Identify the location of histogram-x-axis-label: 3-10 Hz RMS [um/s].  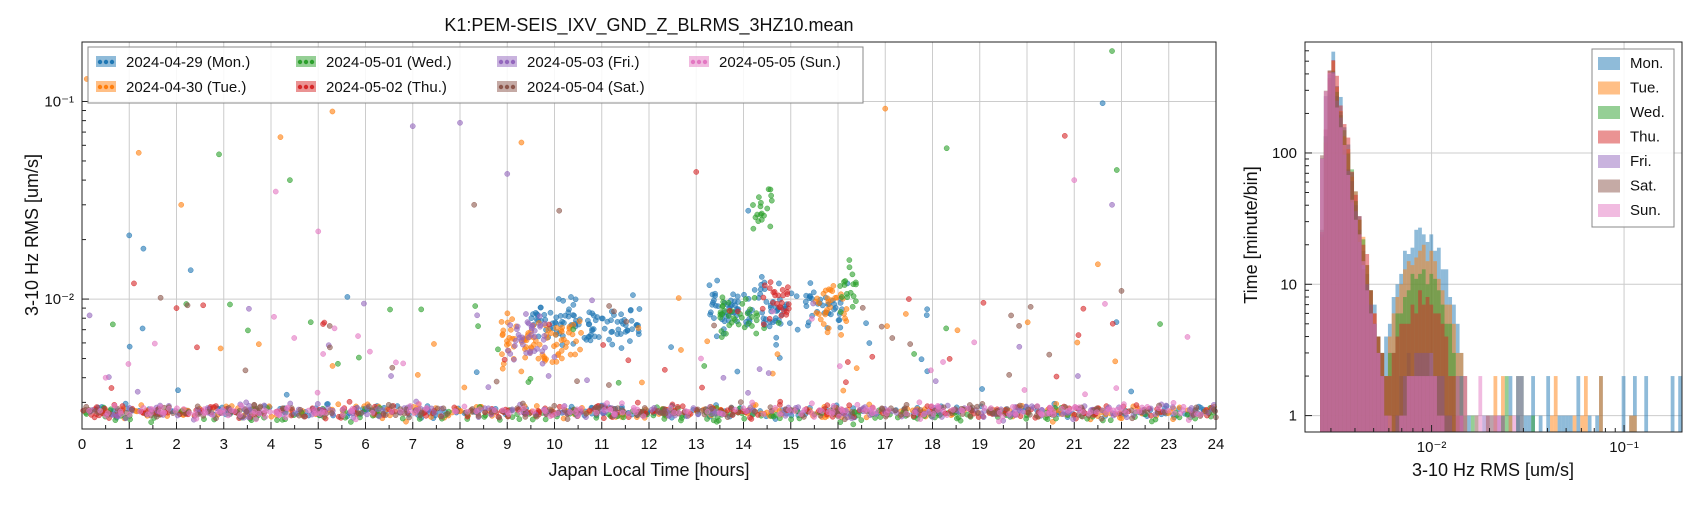
(1493, 470).